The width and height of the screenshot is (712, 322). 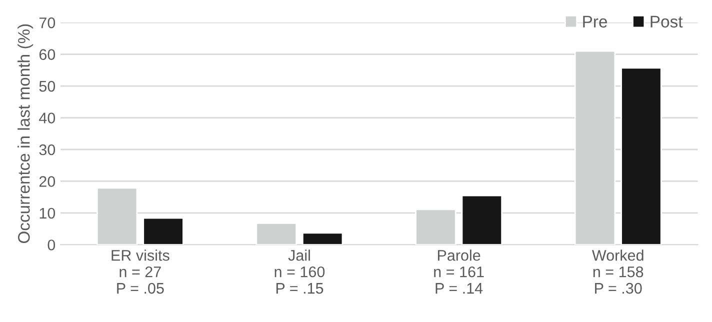 I want to click on y-tick-label: 10, so click(x=48, y=213).